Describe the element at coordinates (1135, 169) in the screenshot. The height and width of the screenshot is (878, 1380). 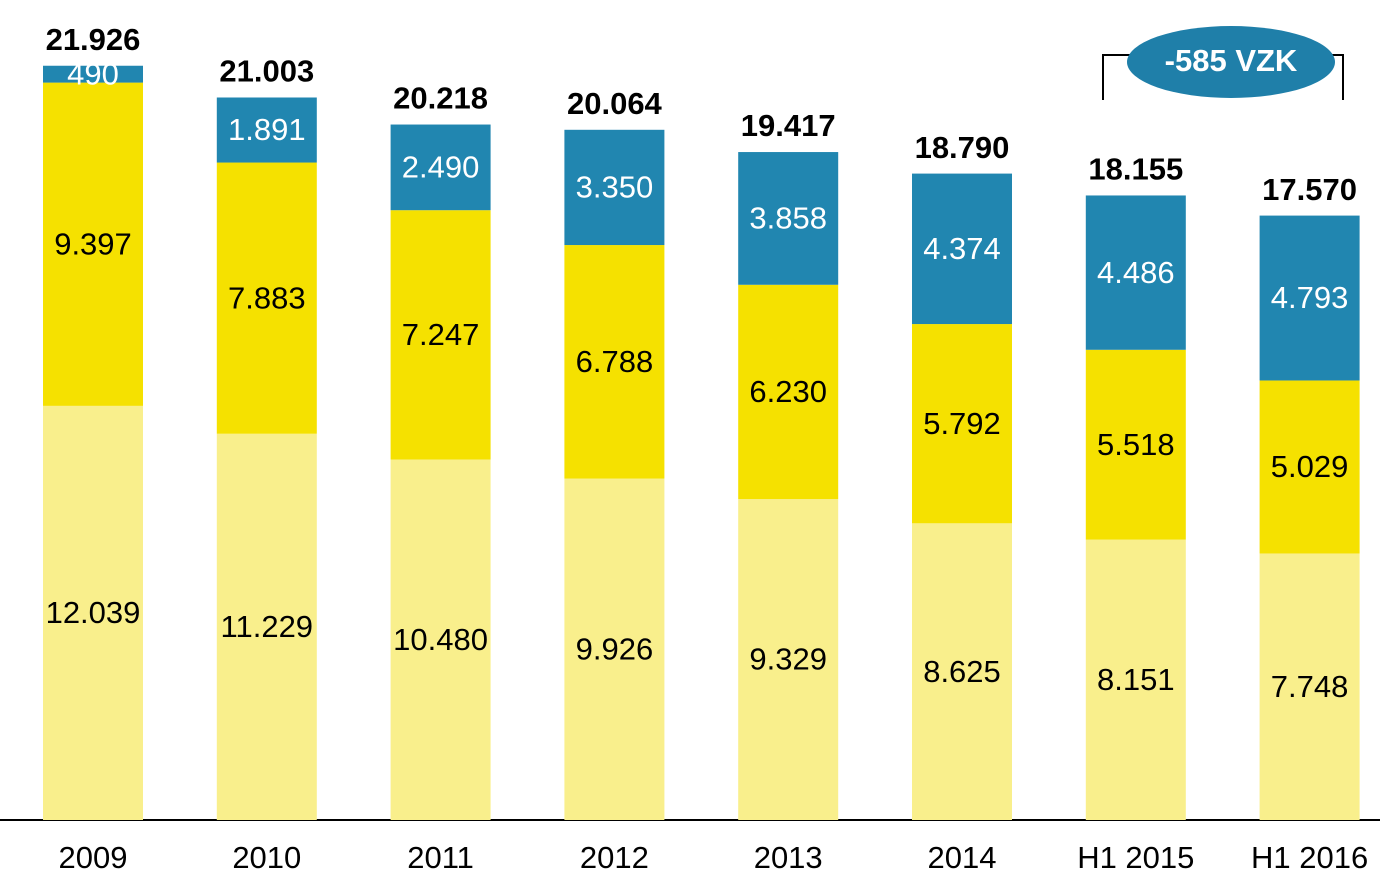
I see `total-label: 18.155` at that location.